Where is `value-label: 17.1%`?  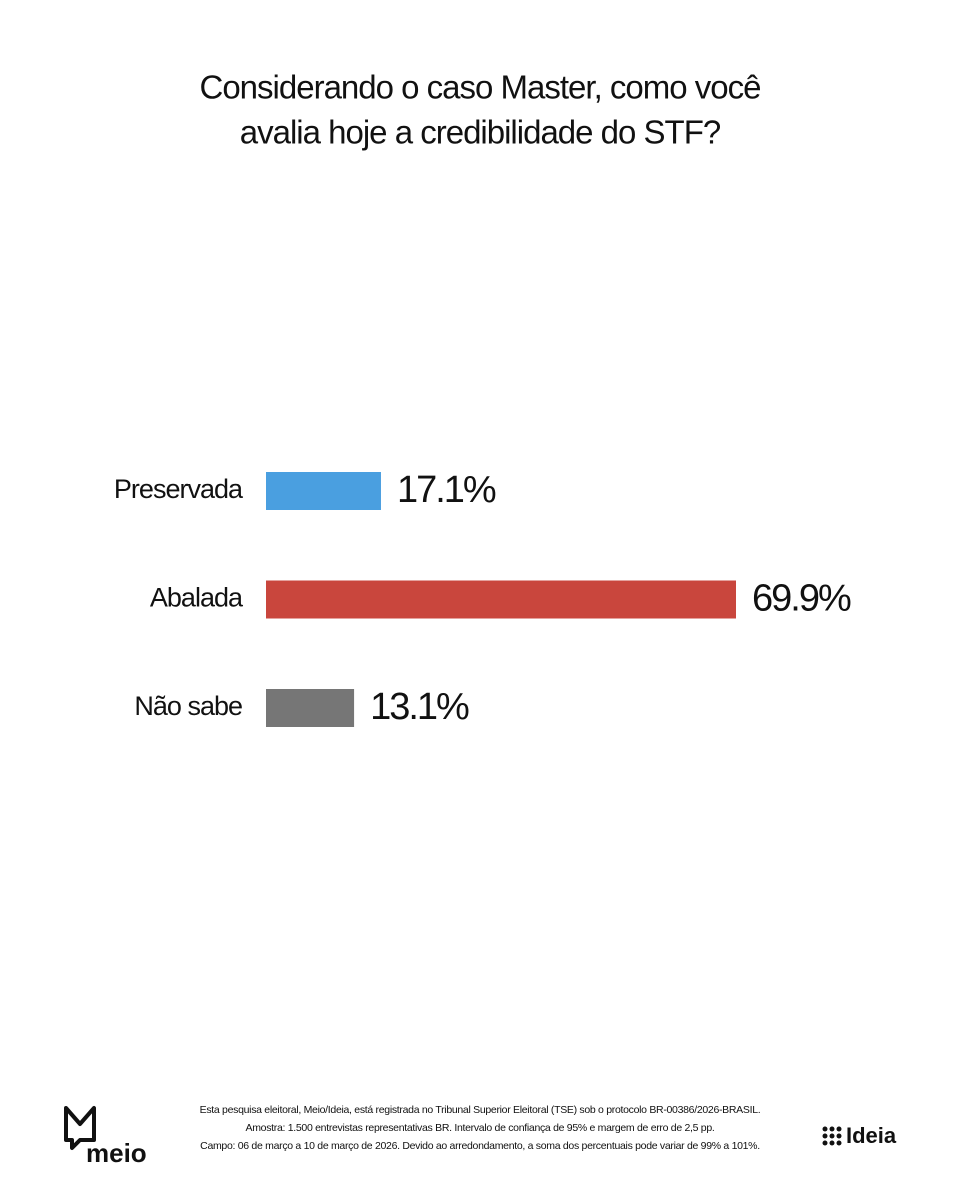 value-label: 17.1% is located at coordinates (446, 490).